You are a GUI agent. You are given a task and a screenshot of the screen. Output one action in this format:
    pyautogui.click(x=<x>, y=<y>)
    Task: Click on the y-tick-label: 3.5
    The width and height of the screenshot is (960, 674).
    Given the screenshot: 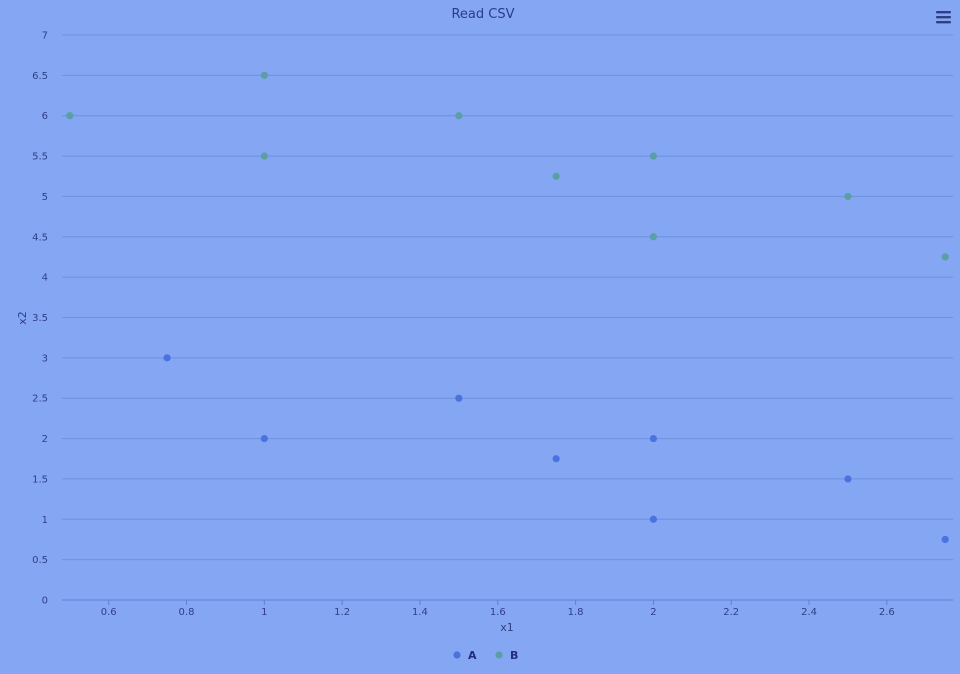 What is the action you would take?
    pyautogui.click(x=40, y=318)
    